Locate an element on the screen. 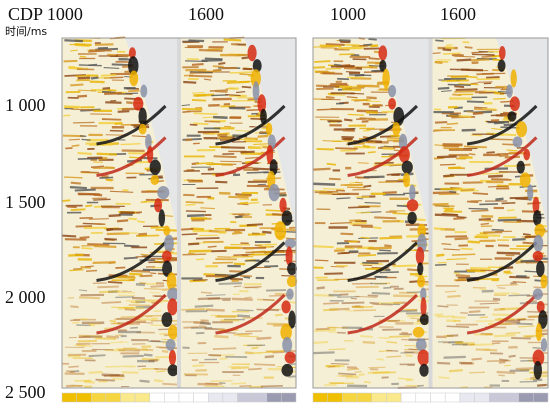 This screenshot has width=550, height=411. mute-zone is located at coordinates (522, 134).